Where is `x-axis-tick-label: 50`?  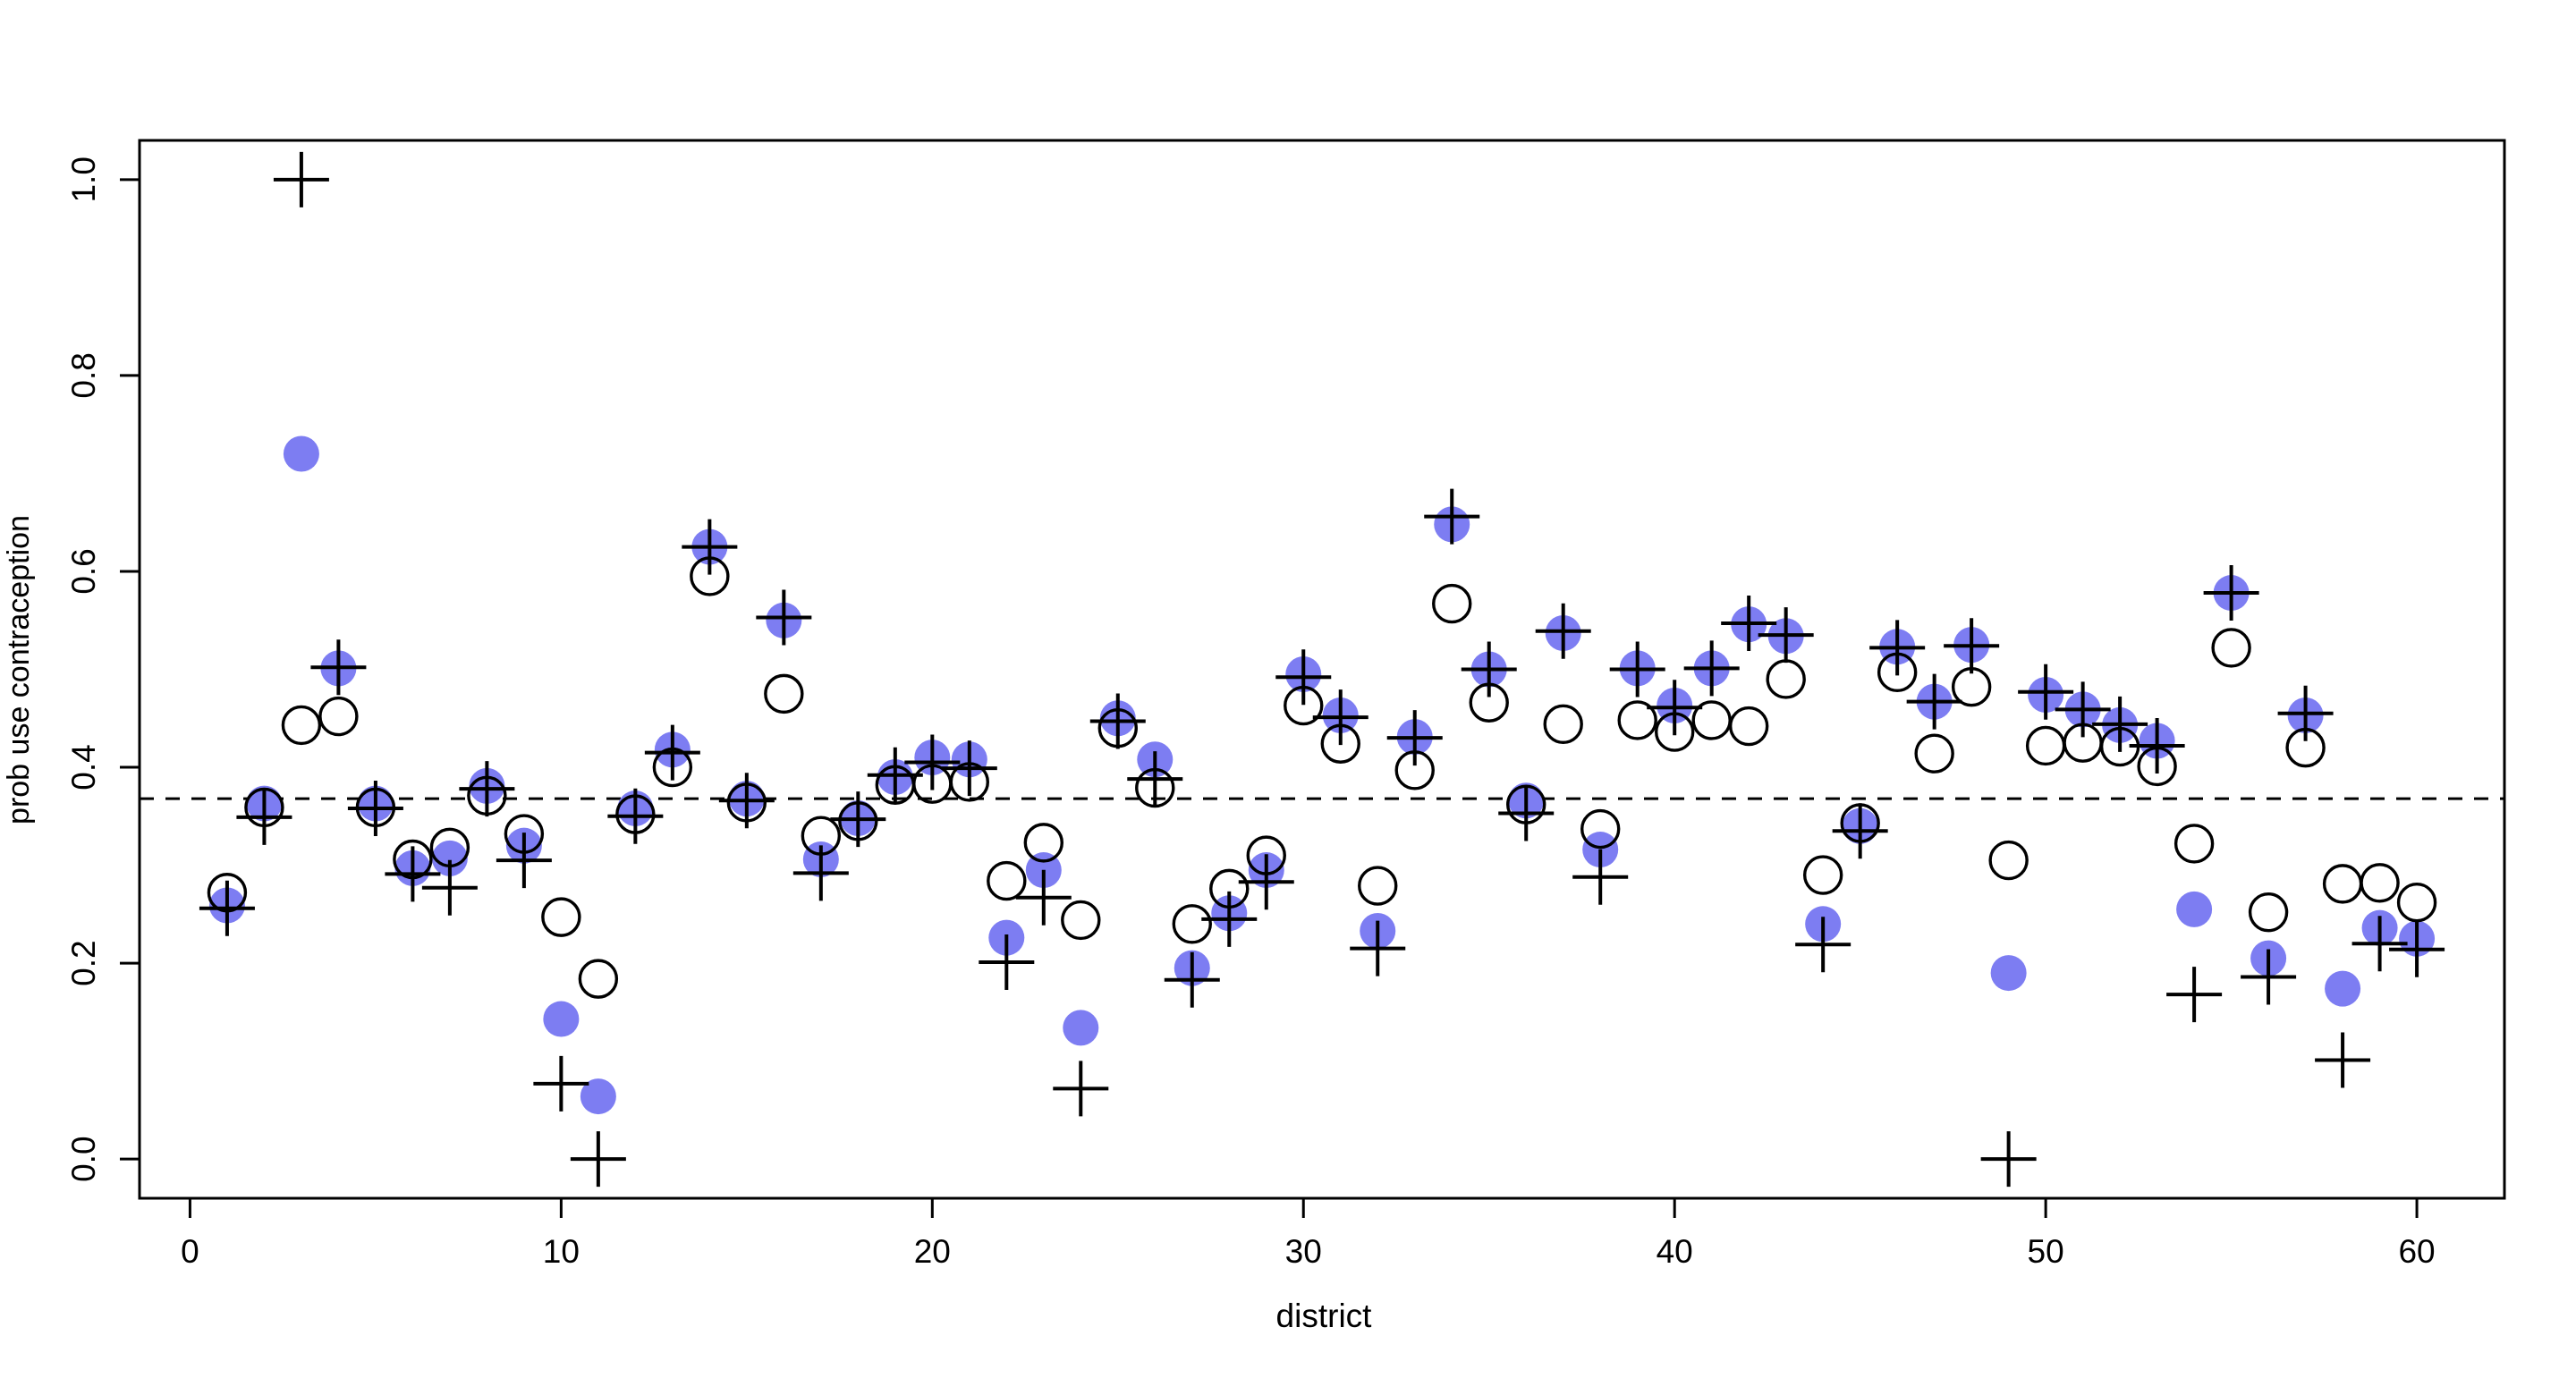
x-axis-tick-label: 50 is located at coordinates (2046, 1251).